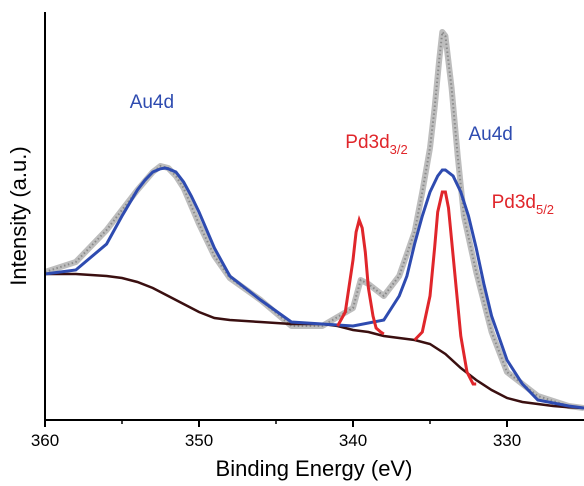  Describe the element at coordinates (507, 440) in the screenshot. I see `x-tick-label: 330` at that location.